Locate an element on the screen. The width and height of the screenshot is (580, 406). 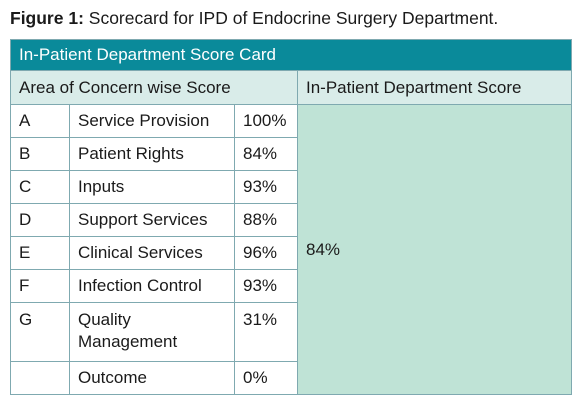
table-row: C Inputs 93% is located at coordinates (291, 187).